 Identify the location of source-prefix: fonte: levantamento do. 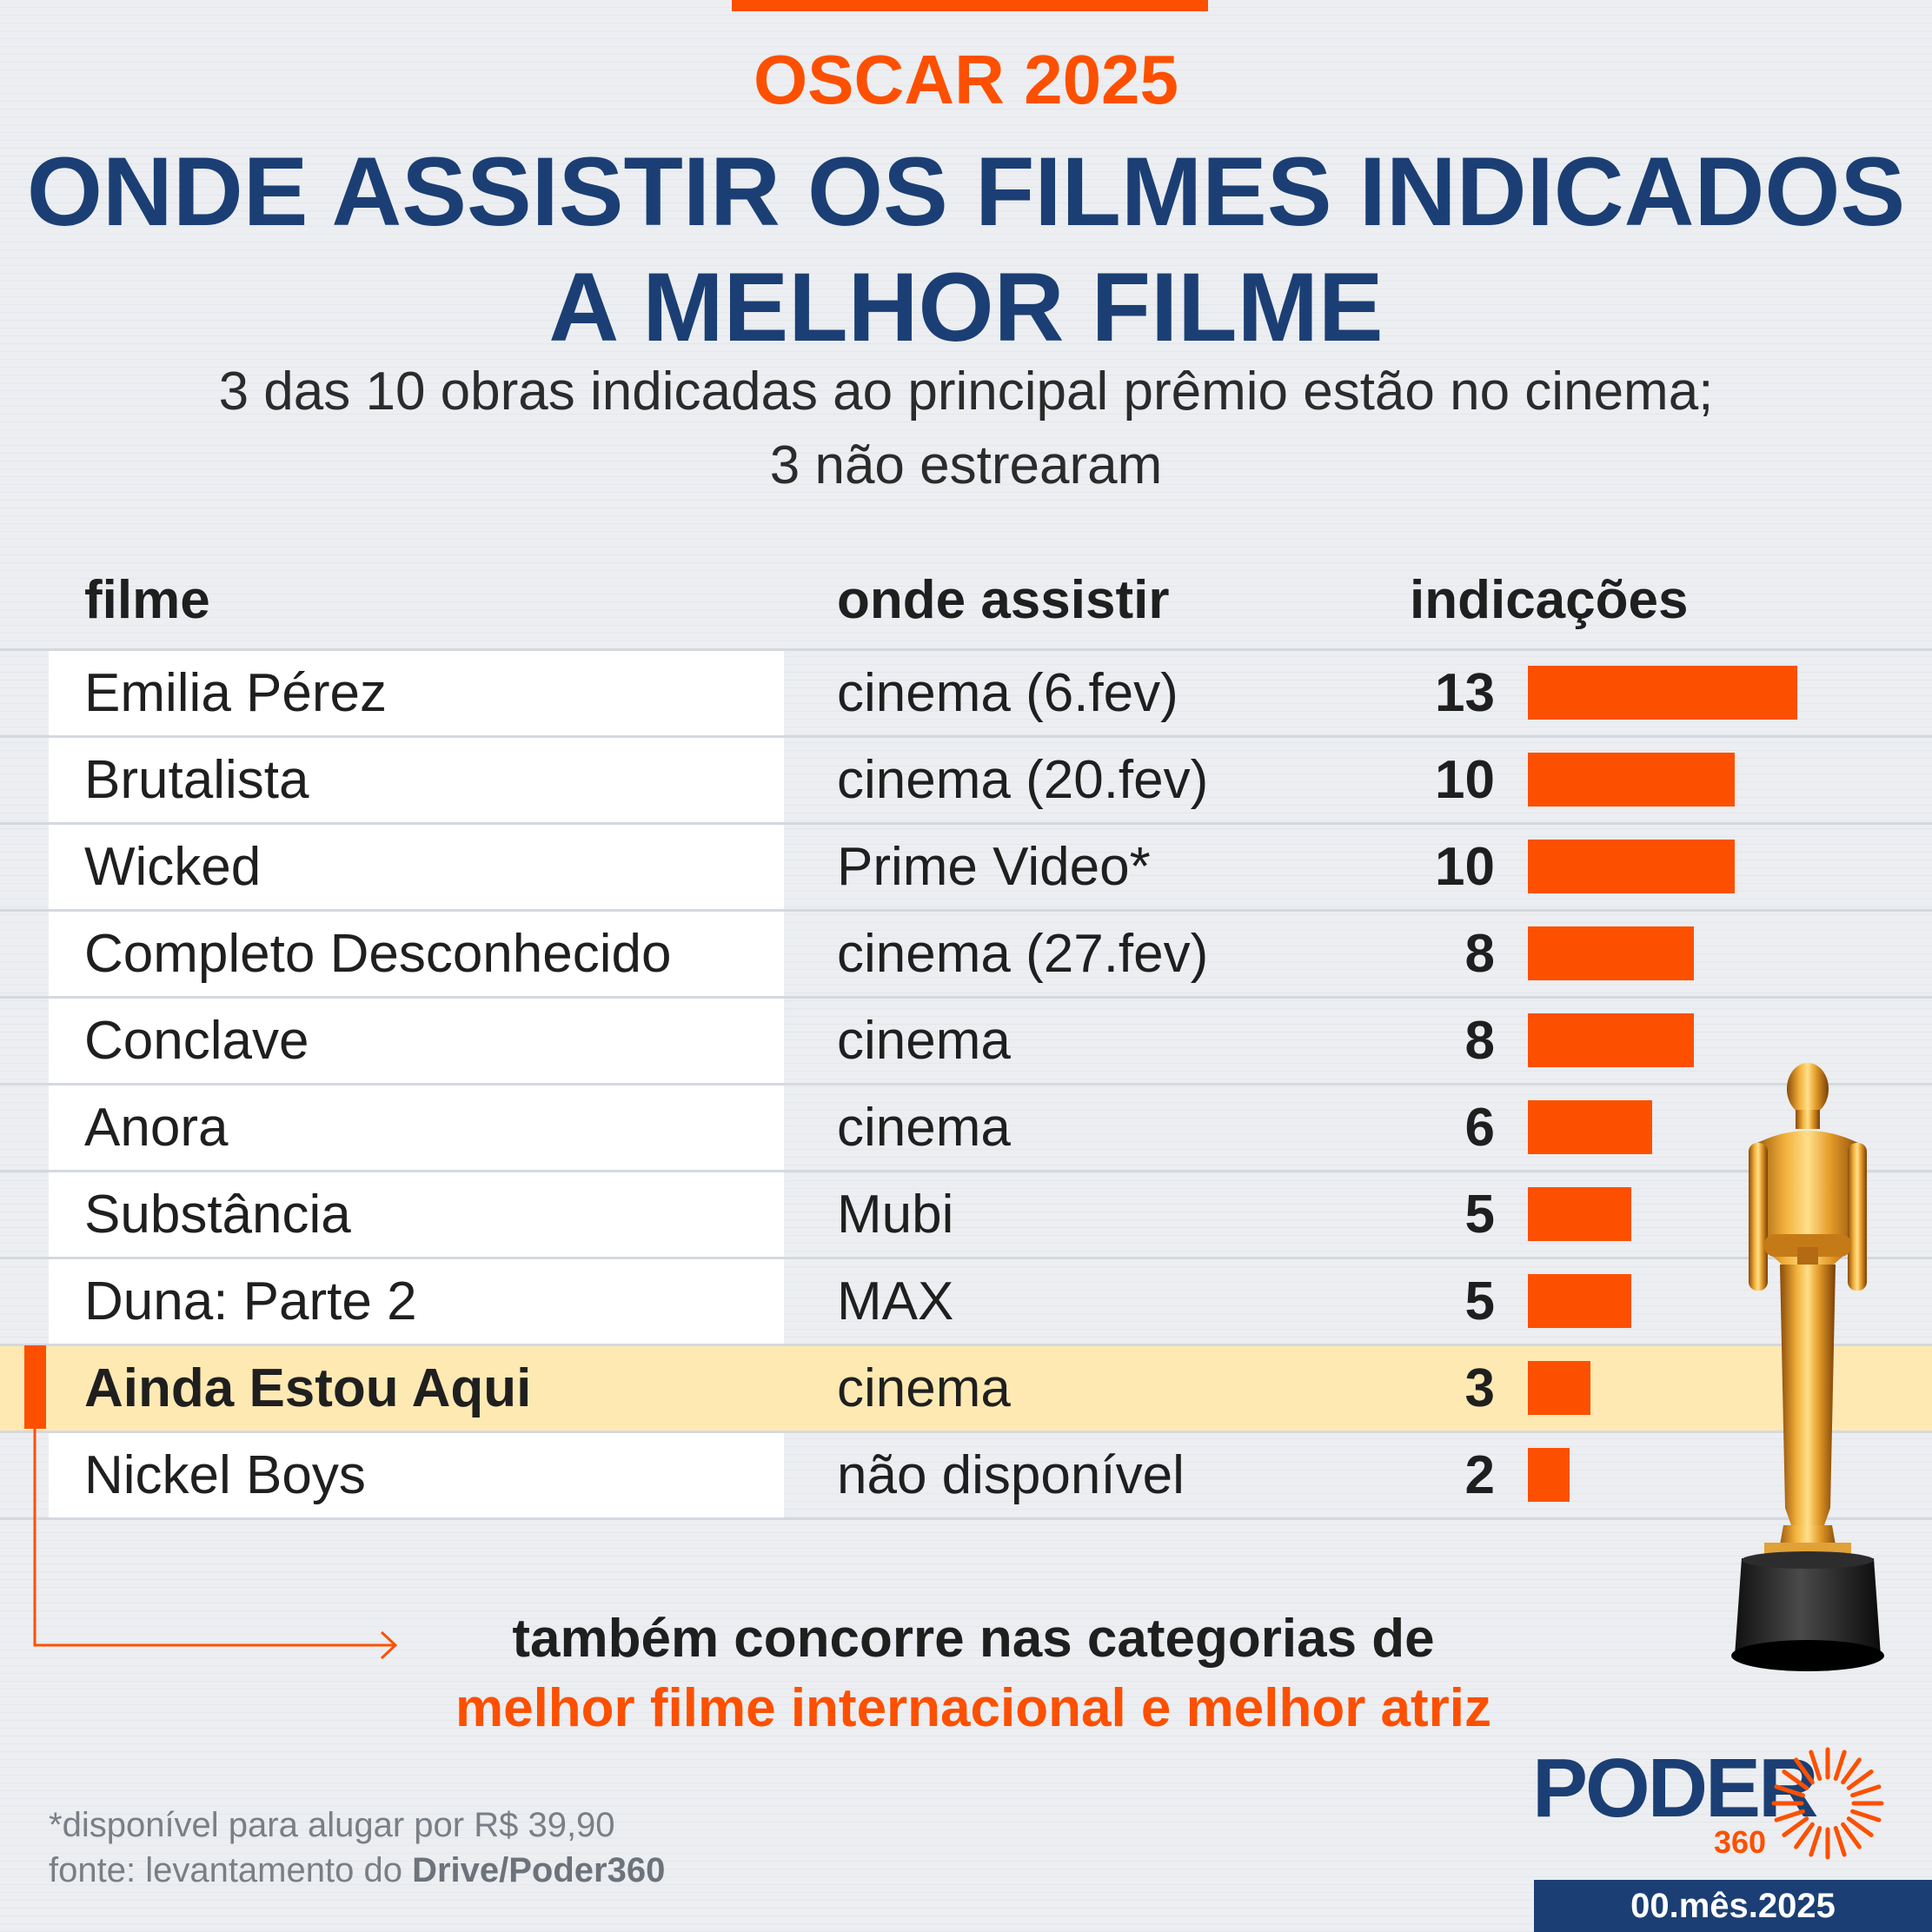
(231, 1870).